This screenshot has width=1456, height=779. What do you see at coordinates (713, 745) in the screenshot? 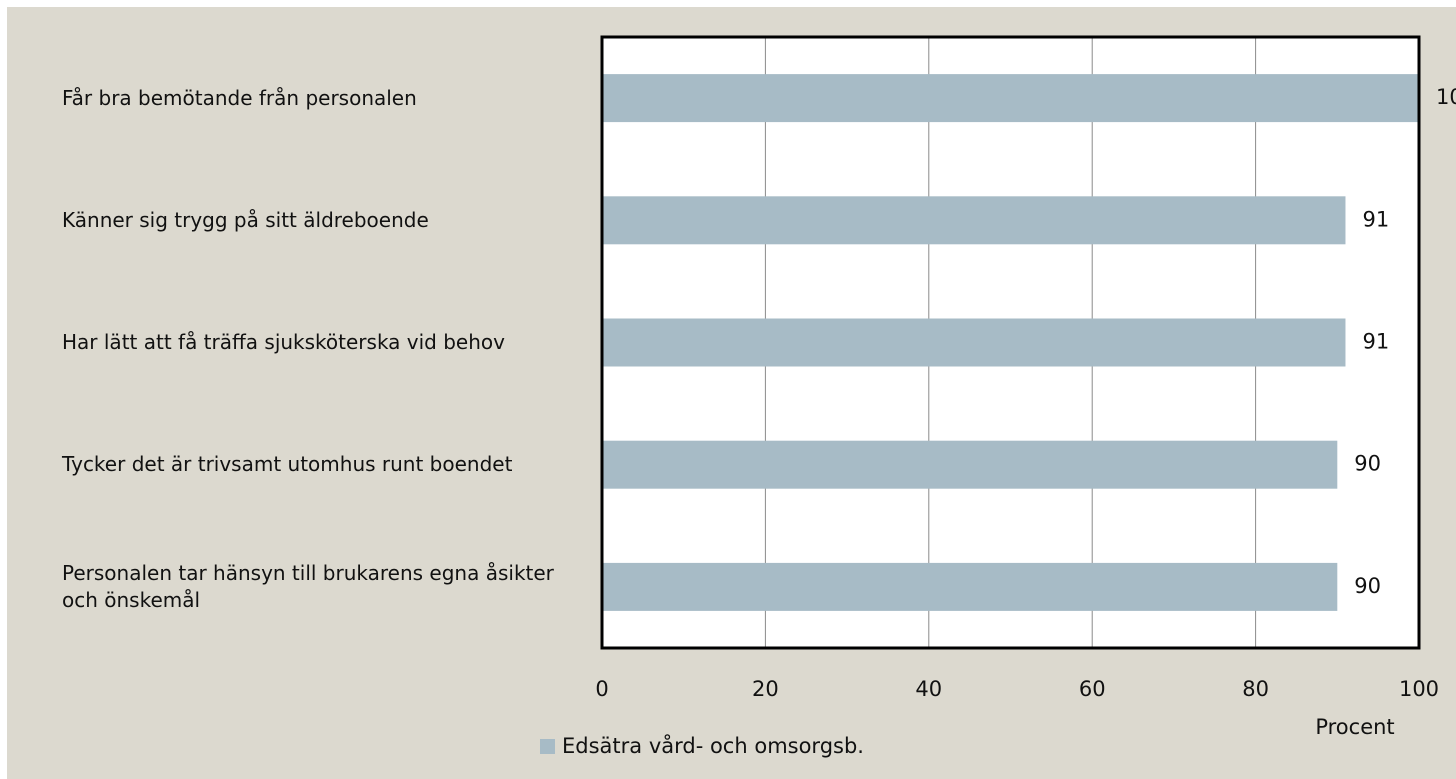
I see `legend-label: Edsätra vård- och omsorgsb.` at bounding box center [713, 745].